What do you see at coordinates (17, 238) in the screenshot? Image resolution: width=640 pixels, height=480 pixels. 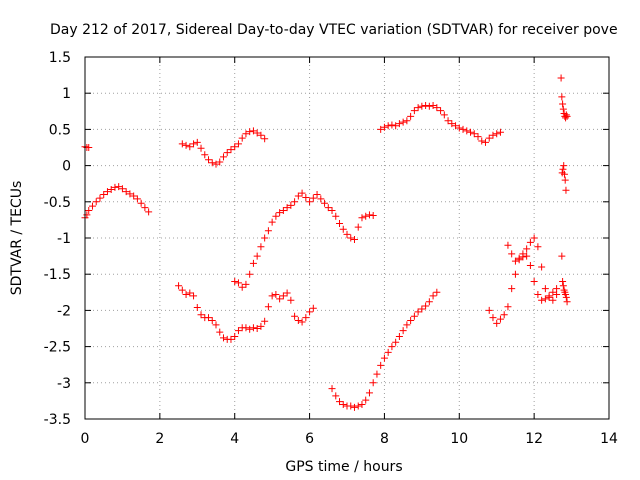 I see `y-axis-label: SDTVAR / TECUs` at bounding box center [17, 238].